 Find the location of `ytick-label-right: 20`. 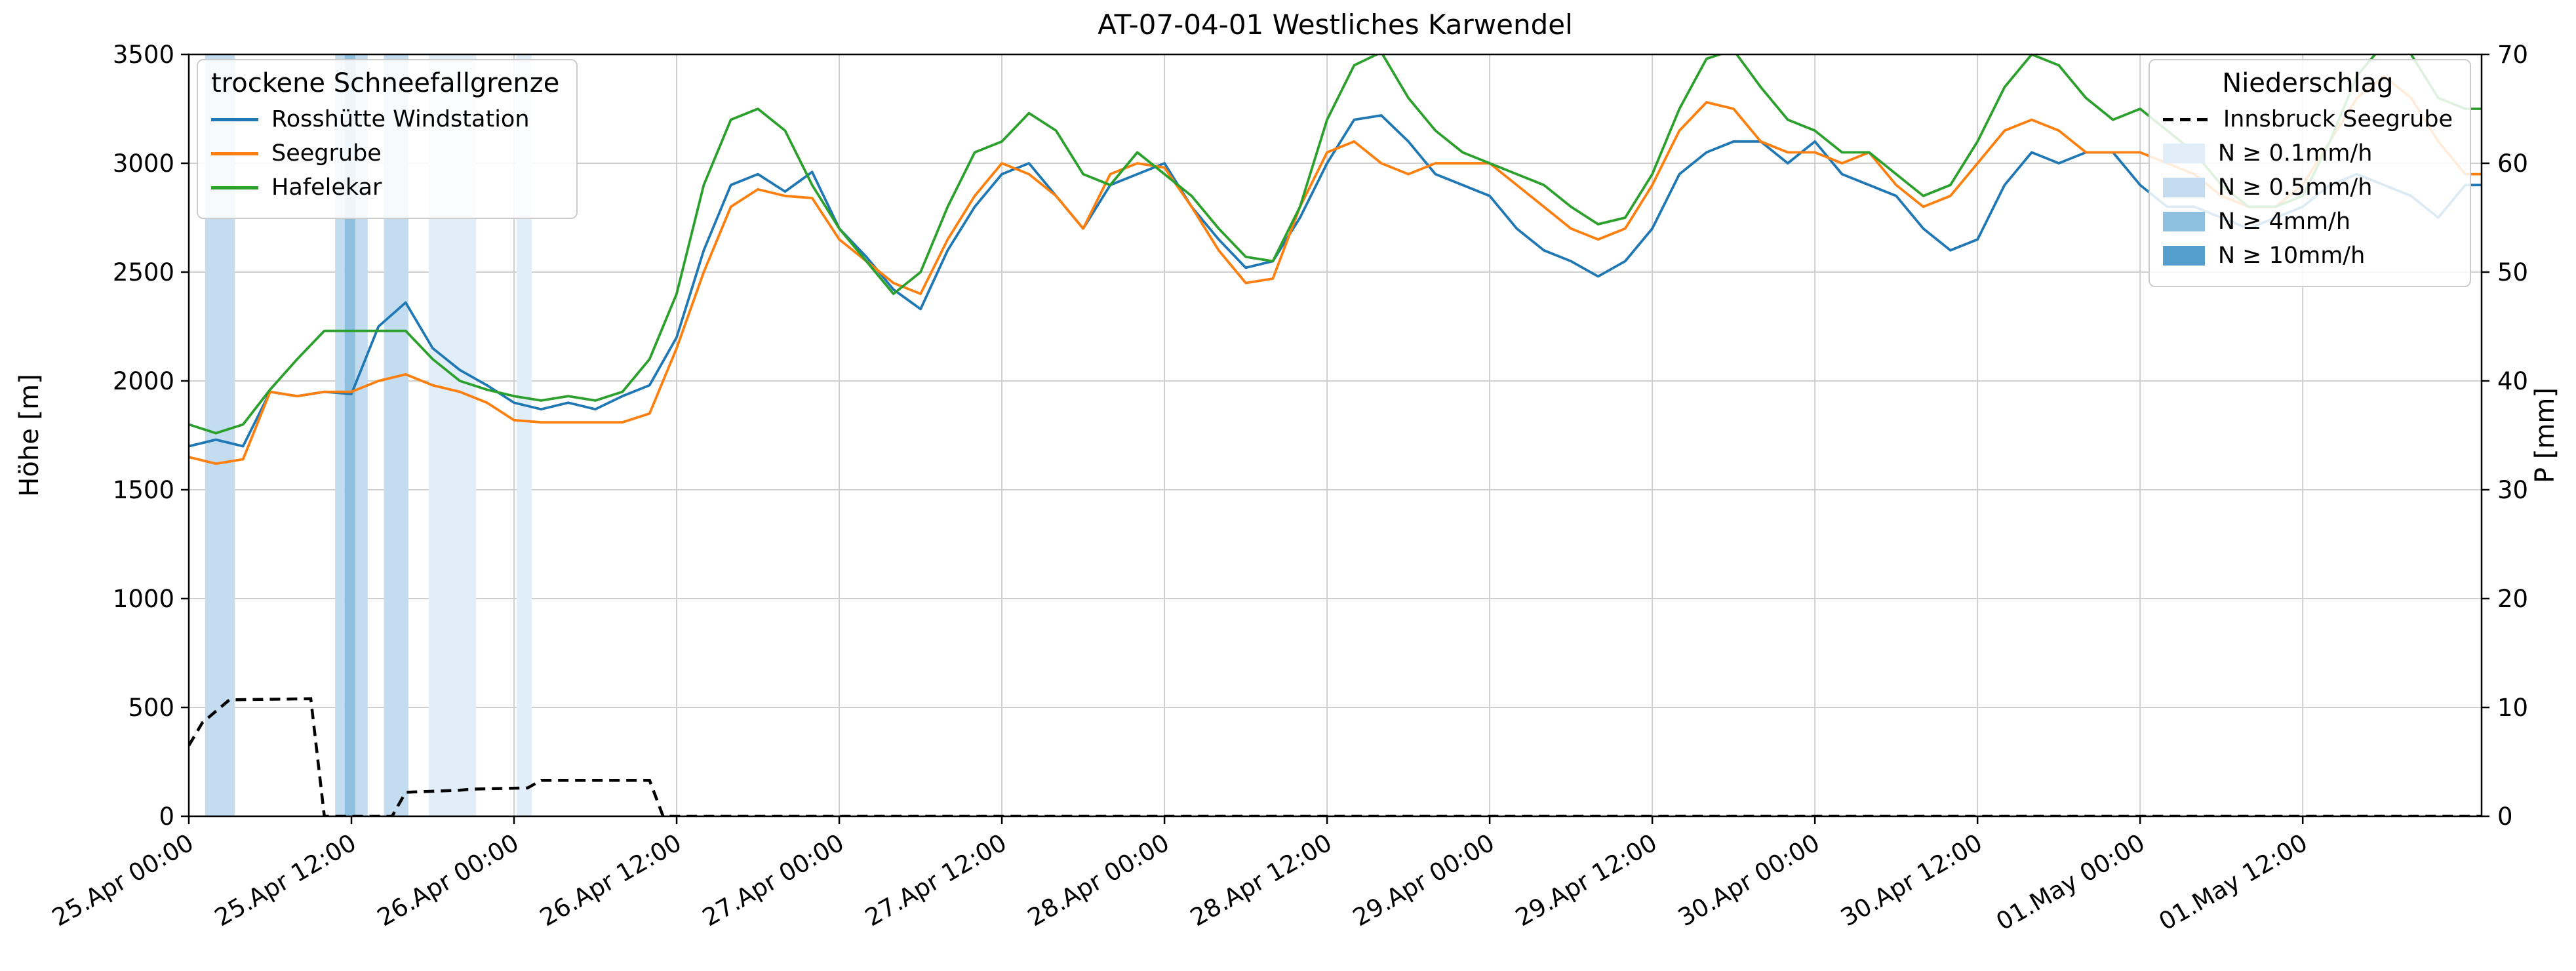

ytick-label-right: 20 is located at coordinates (2512, 599).